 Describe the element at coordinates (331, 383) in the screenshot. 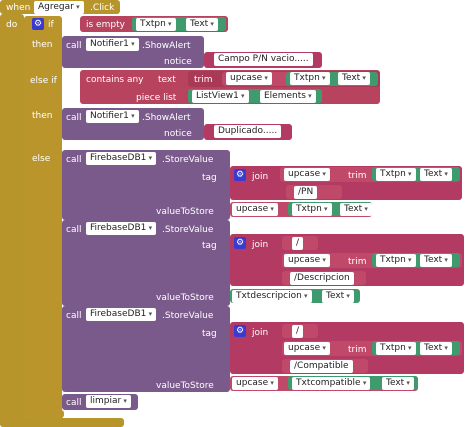

I see `txtcompatible-dropdown: Txtcompatible` at that location.